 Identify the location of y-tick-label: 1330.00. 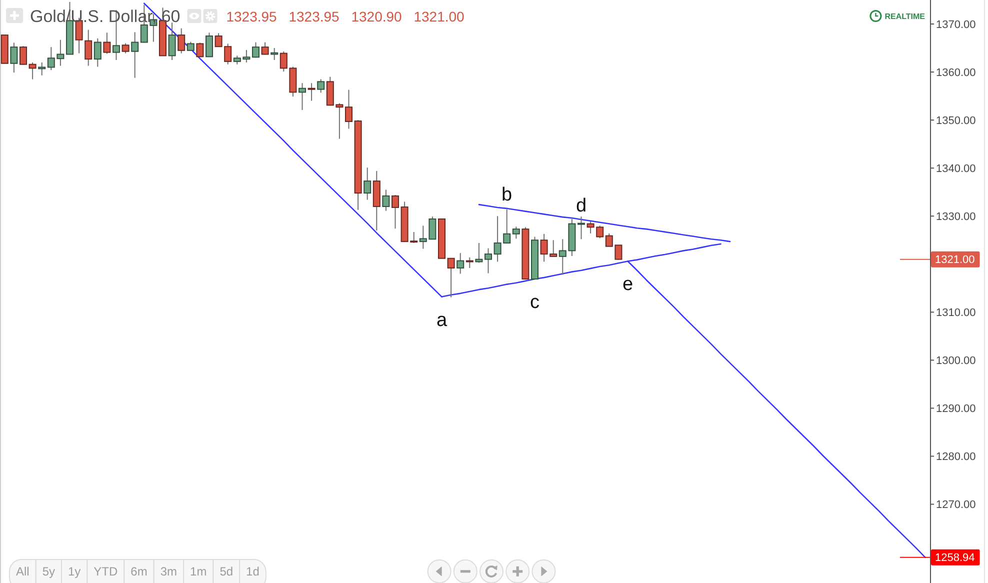
(956, 216).